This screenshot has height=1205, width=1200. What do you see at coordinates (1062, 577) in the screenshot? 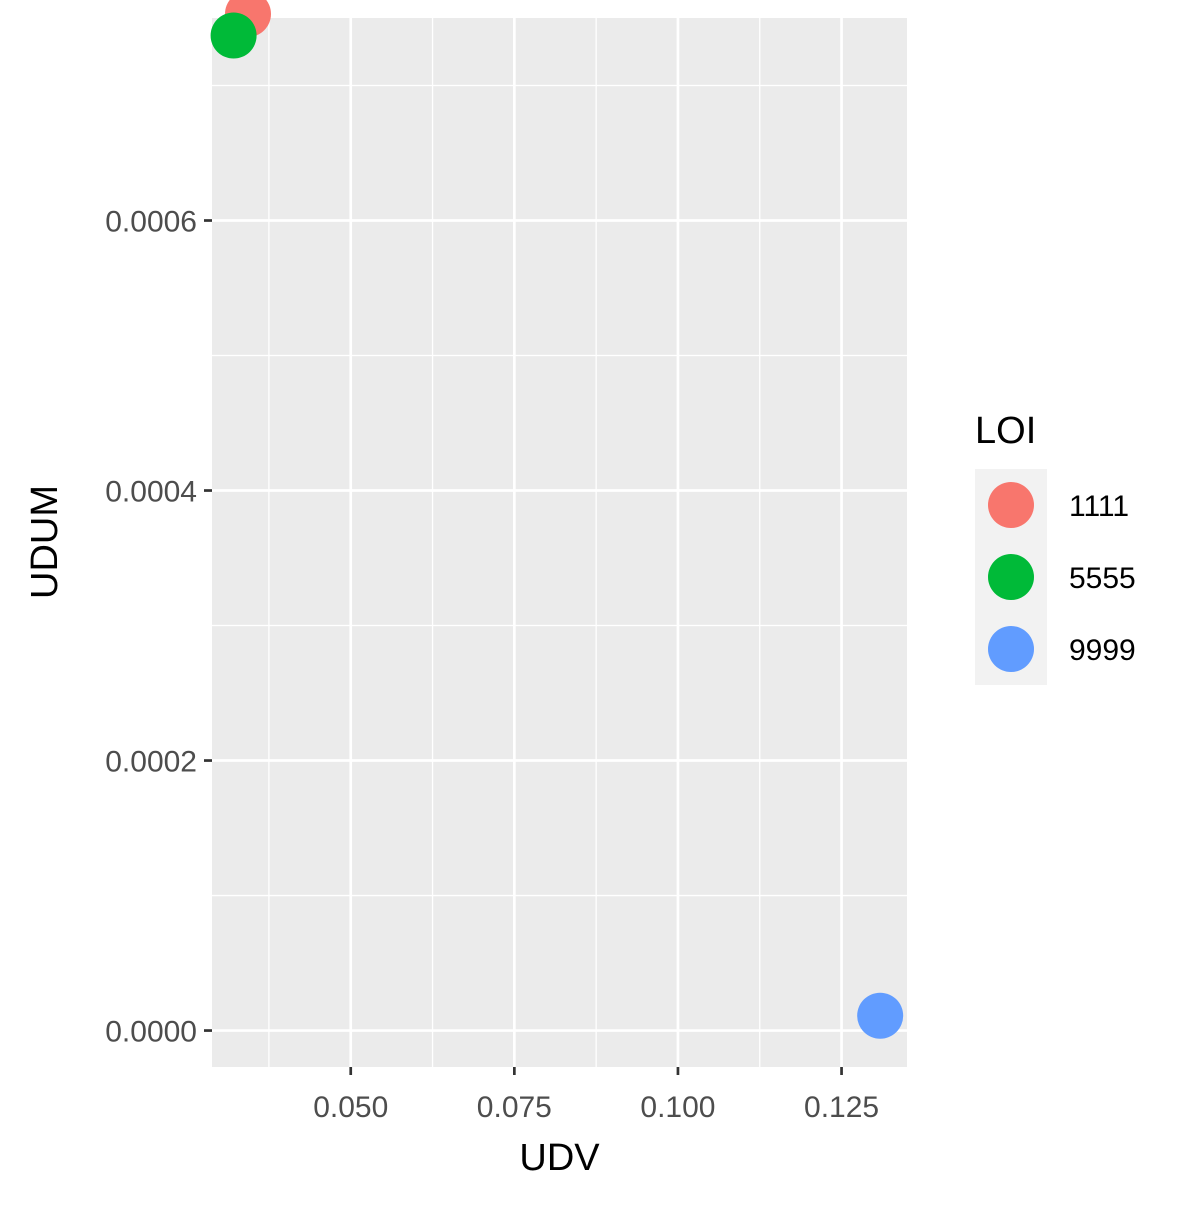
I see `legend-items: 1111 5555 9999` at bounding box center [1062, 577].